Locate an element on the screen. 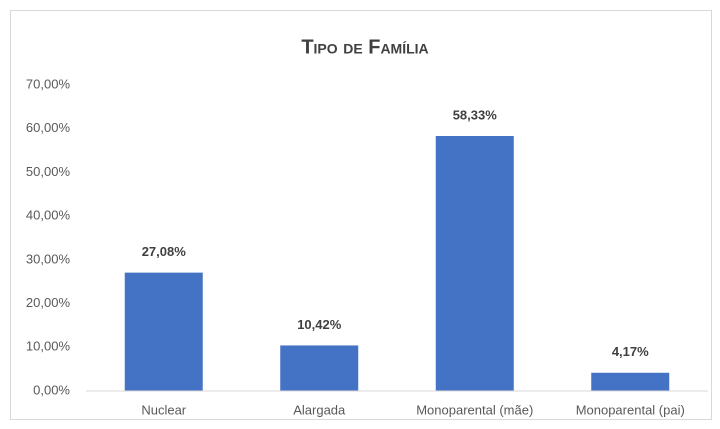  data-label: 10,42% is located at coordinates (319, 324).